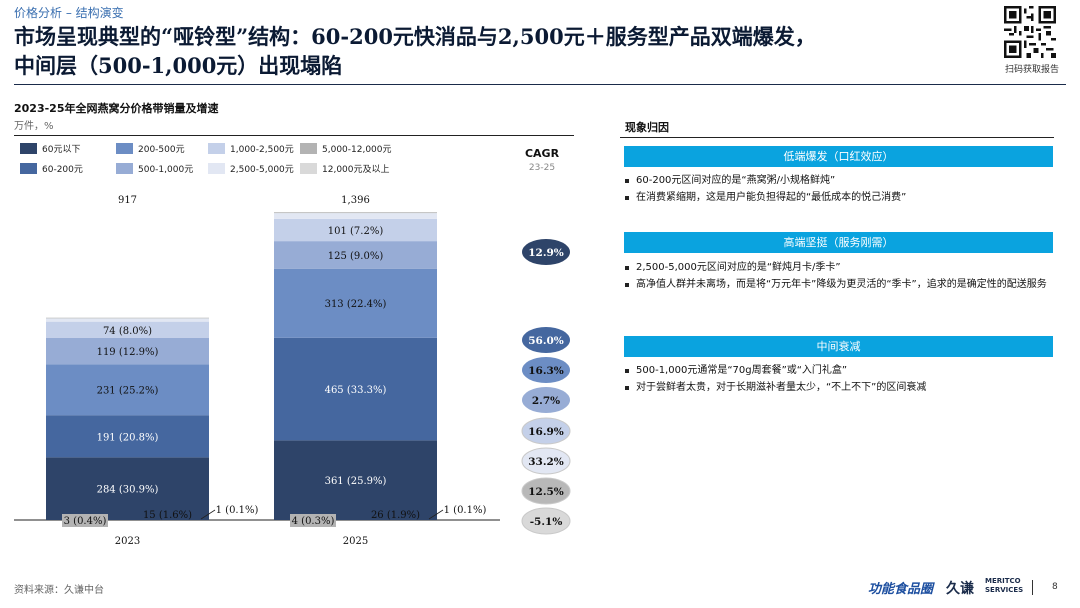 The image size is (1080, 608). What do you see at coordinates (542, 153) in the screenshot?
I see `cagr-title: CAGR` at bounding box center [542, 153].